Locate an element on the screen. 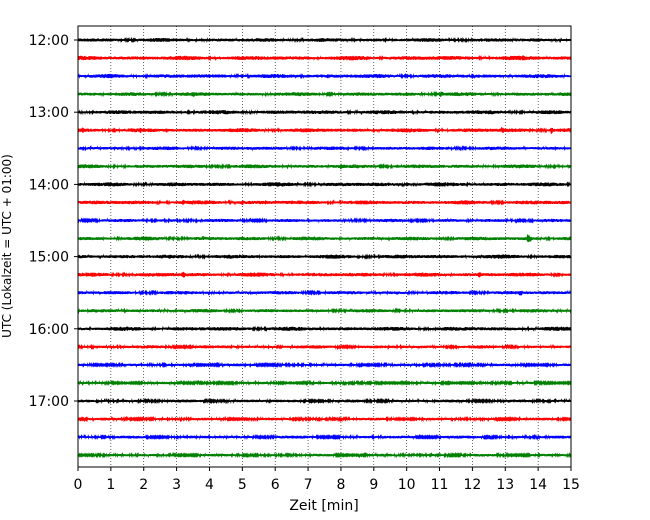 The height and width of the screenshot is (520, 650). x-axis-label: Zeit [min] is located at coordinates (323, 506).